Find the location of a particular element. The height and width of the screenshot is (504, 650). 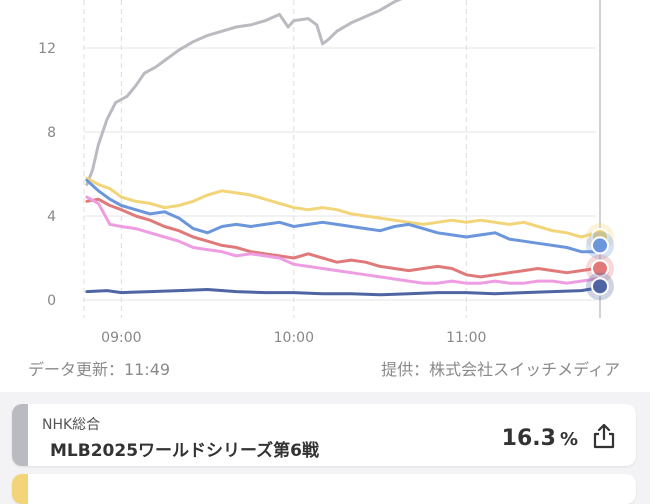

y-tick-label: 4 is located at coordinates (51, 217).